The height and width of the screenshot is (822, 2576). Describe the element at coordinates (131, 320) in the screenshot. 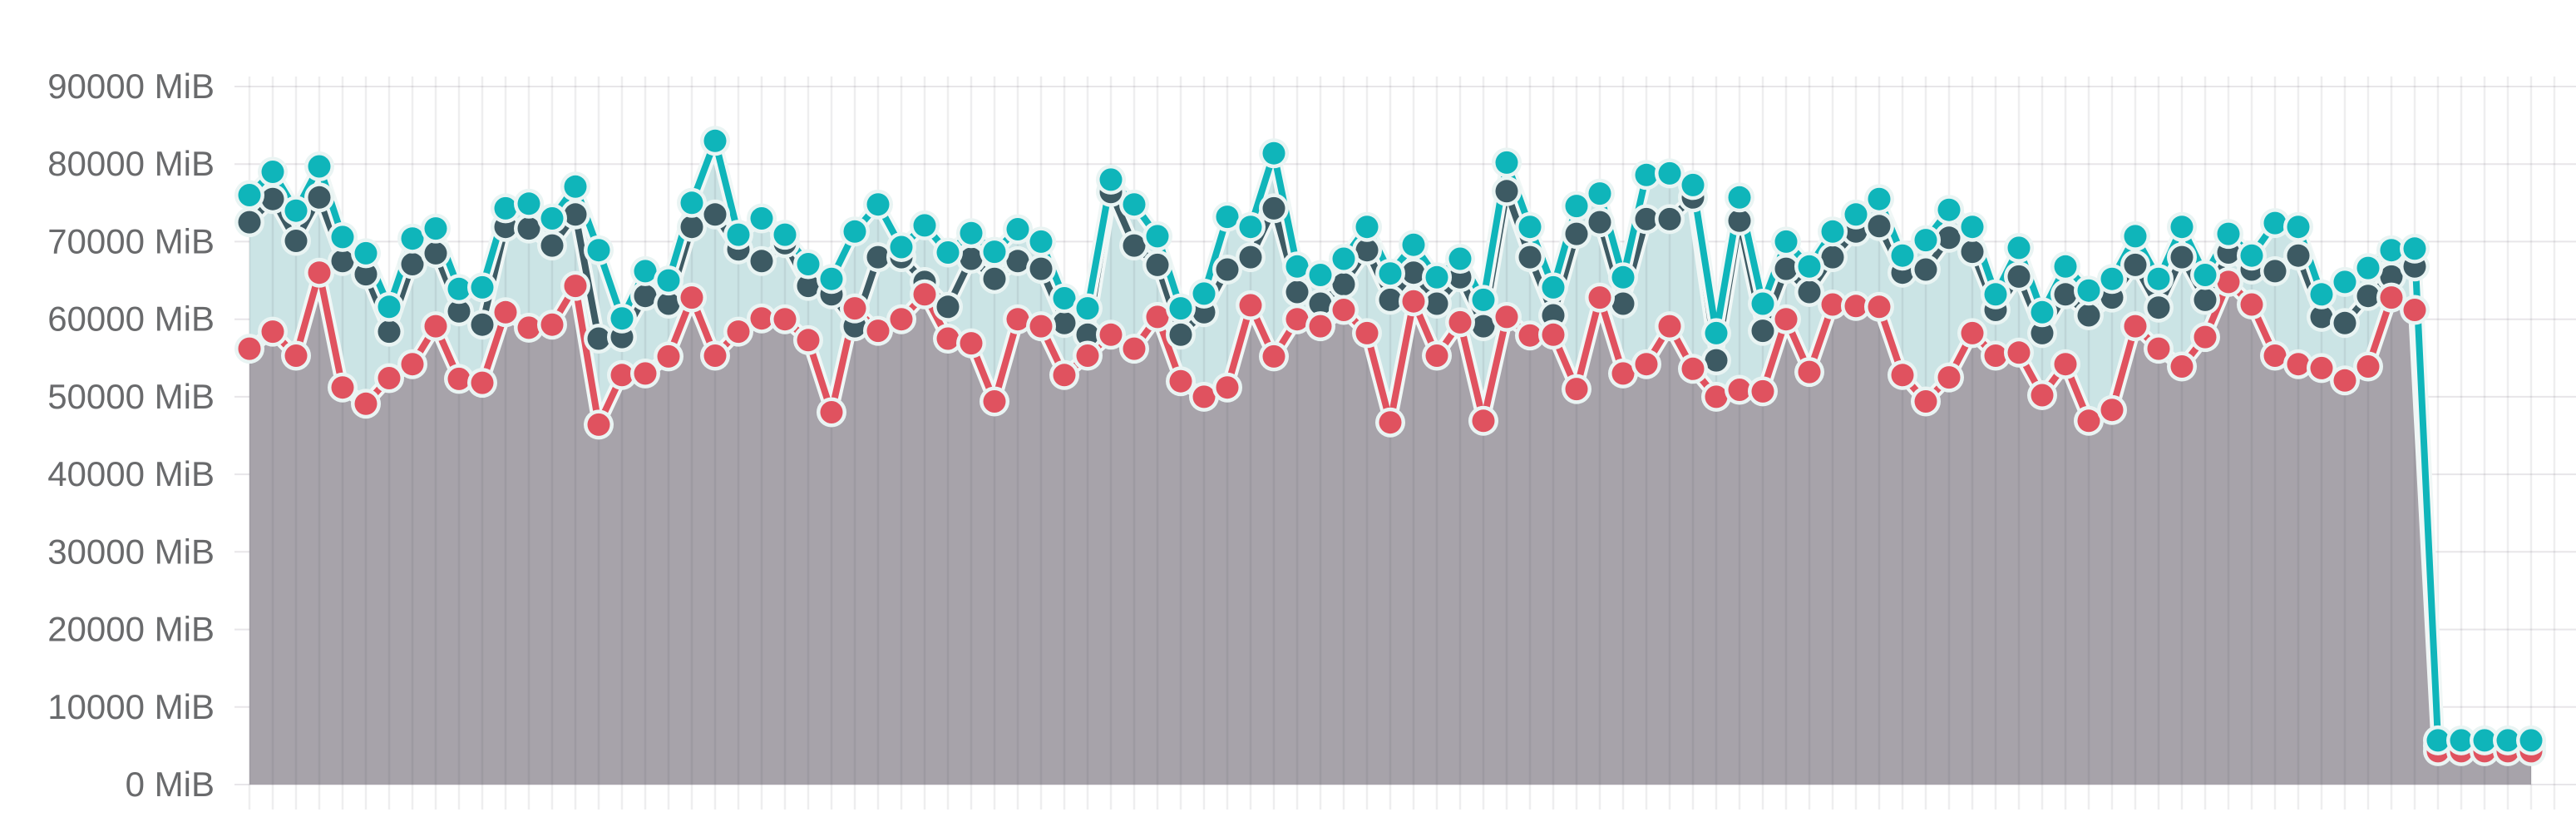

I see `y-axis-tick-label: 60000 MiB` at that location.